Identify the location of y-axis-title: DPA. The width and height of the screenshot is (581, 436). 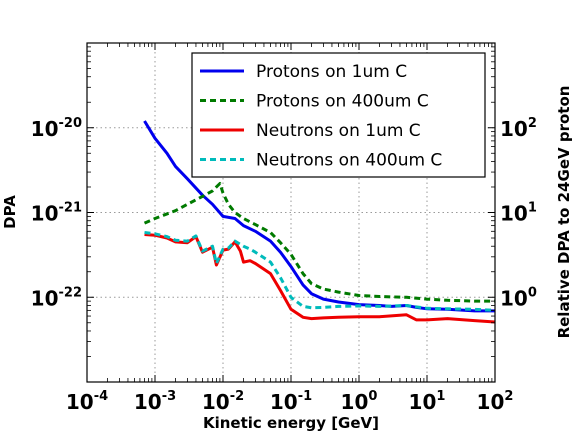
(10, 212).